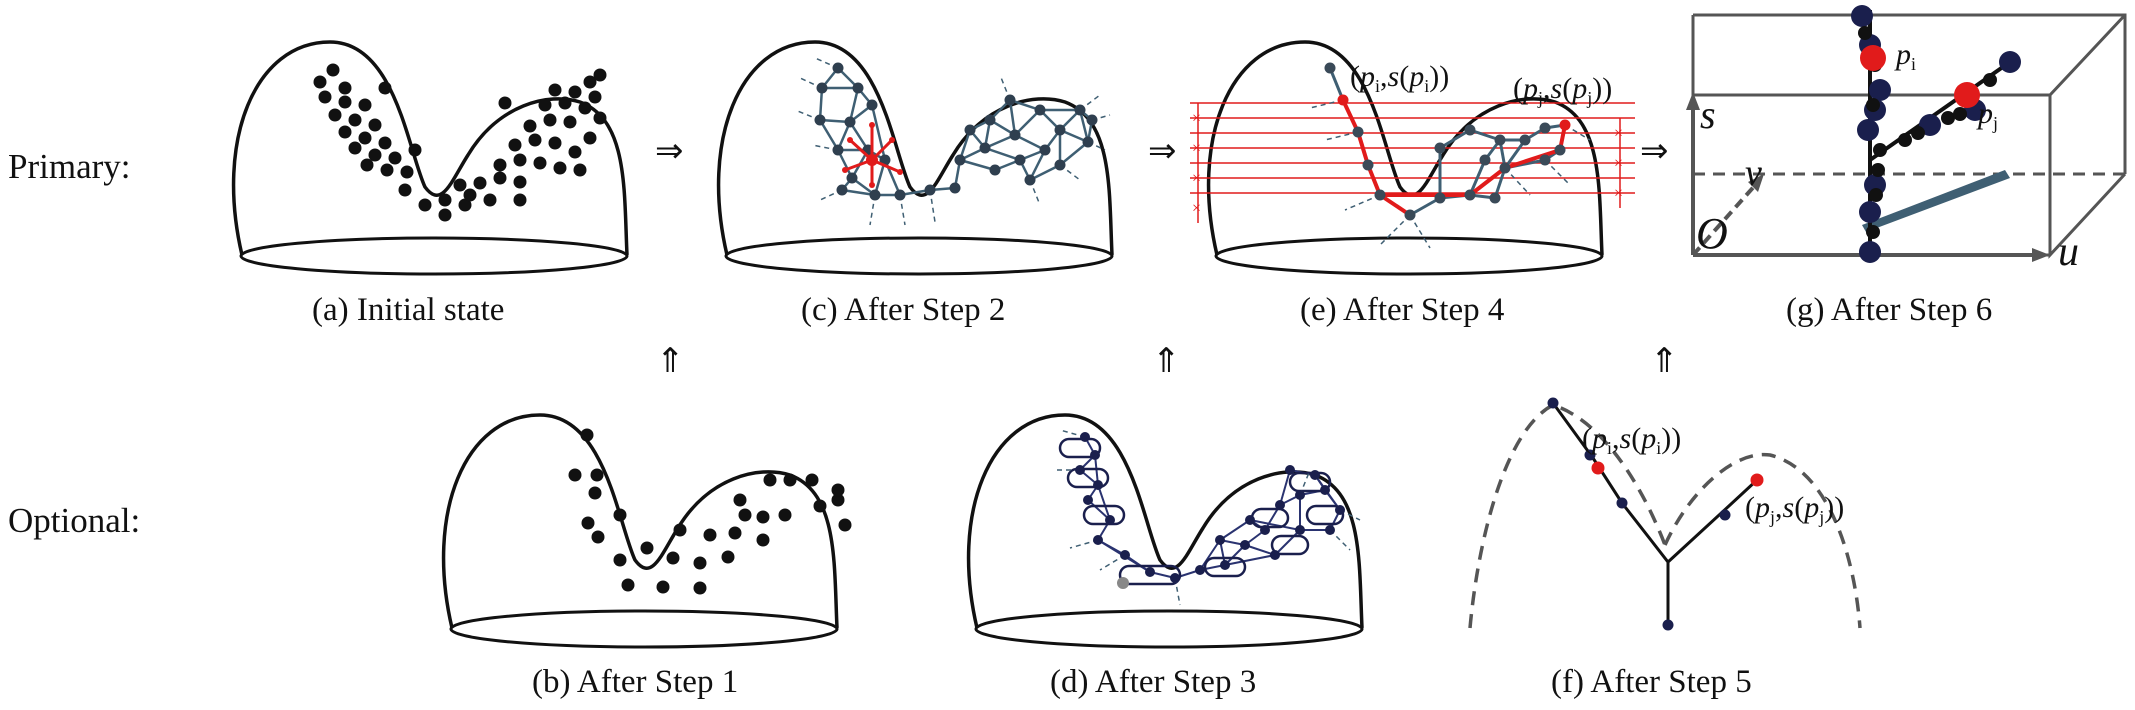 Image resolution: width=2135 pixels, height=710 pixels. Describe the element at coordinates (1664, 361) in the screenshot. I see `arrow-up-3: ⇑` at that location.